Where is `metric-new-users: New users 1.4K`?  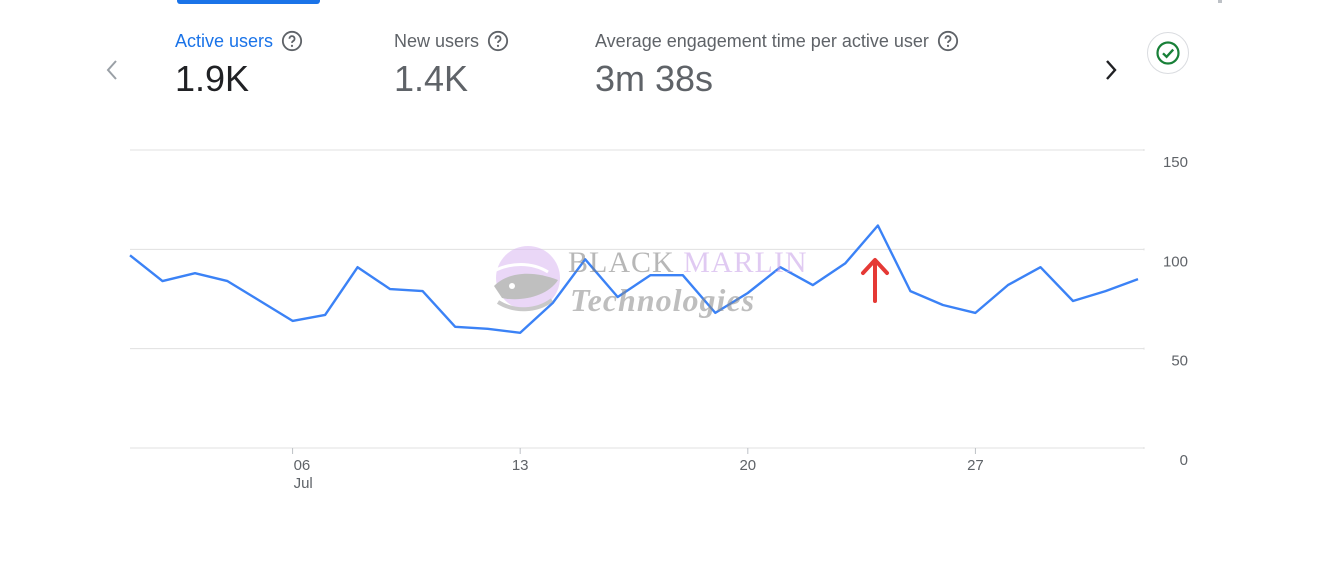 metric-new-users: New users 1.4K is located at coordinates (451, 64).